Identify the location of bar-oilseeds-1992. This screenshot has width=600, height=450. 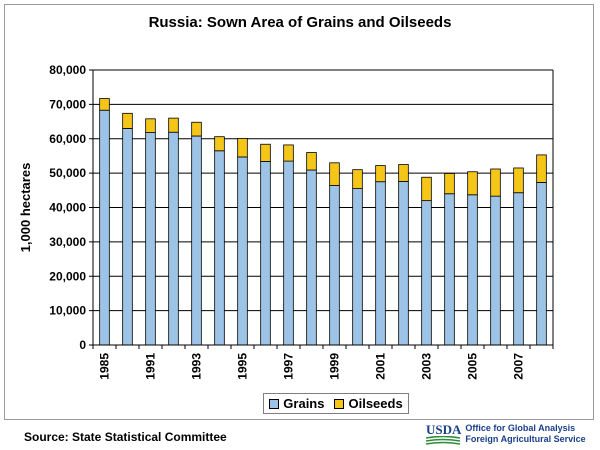
(173, 125).